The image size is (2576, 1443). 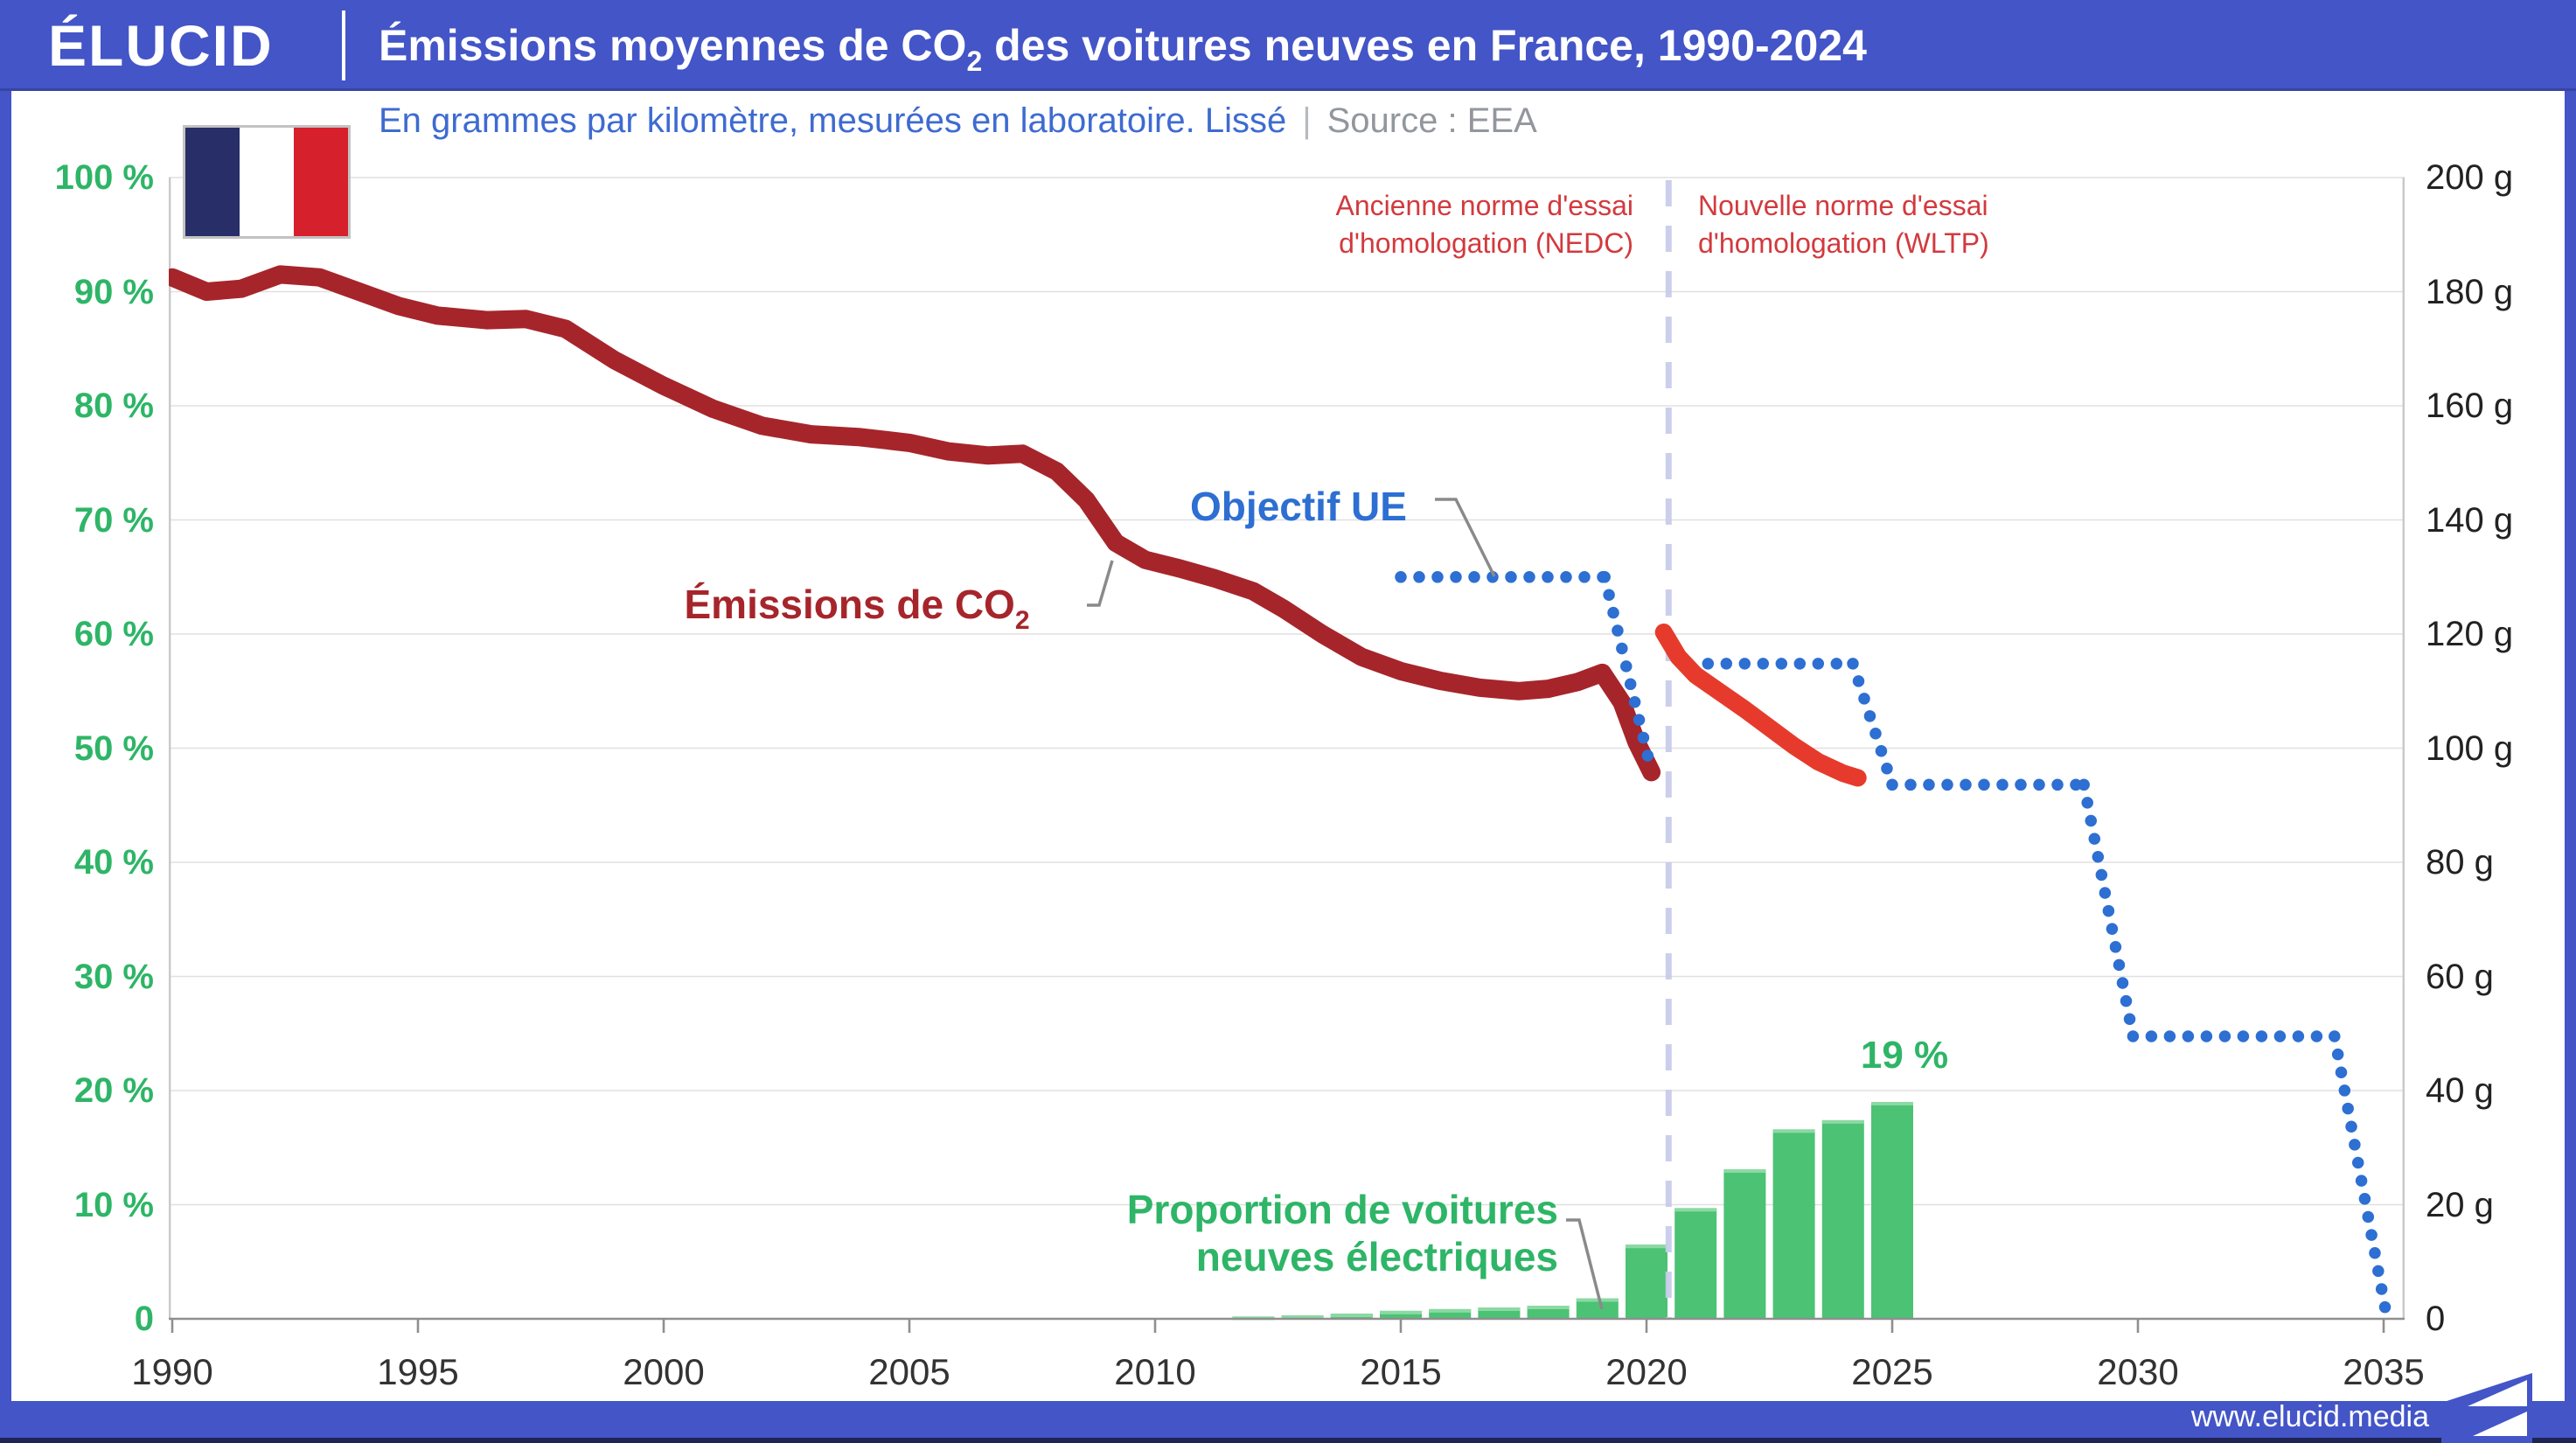 What do you see at coordinates (849, 604) in the screenshot?
I see `label-emissions-text: Émissions de CO` at bounding box center [849, 604].